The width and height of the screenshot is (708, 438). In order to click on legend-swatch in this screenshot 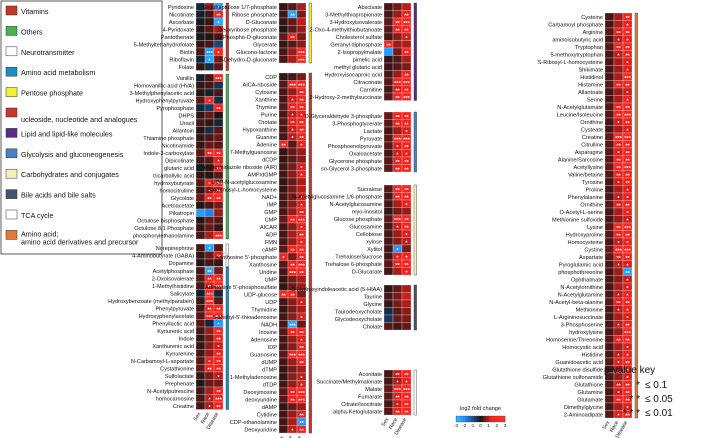, I will do `click(11, 10)`.